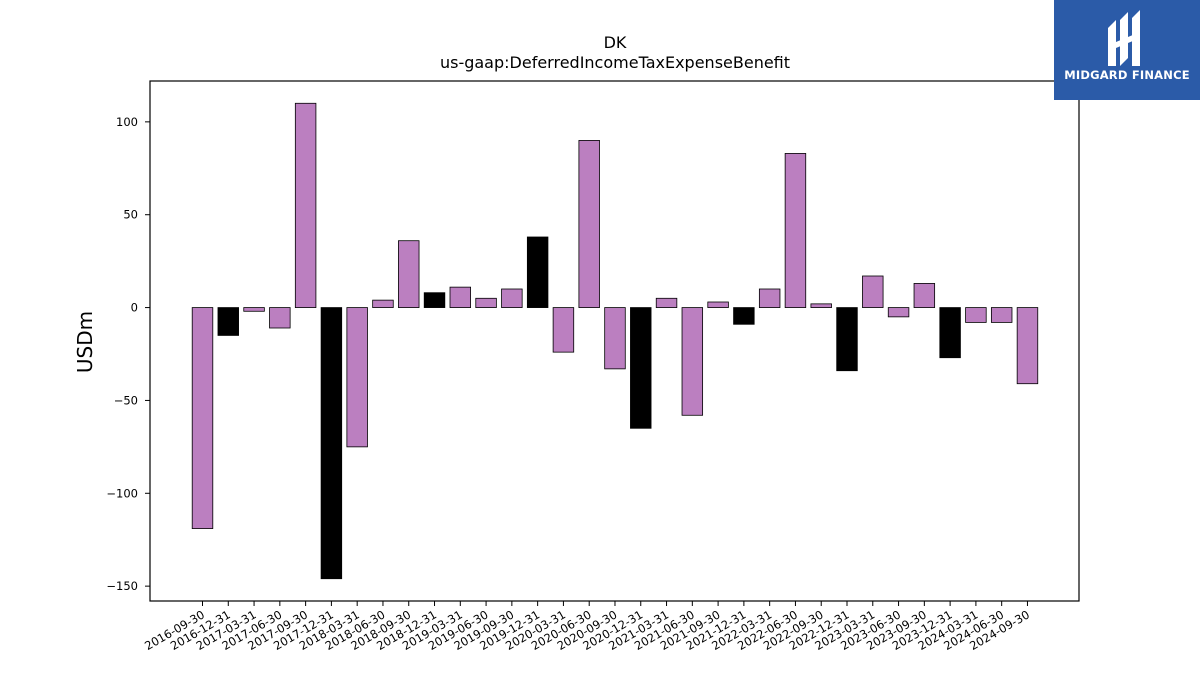 Image resolution: width=1200 pixels, height=675 pixels. What do you see at coordinates (128, 354) in the screenshot?
I see `y-ticks-group: 100 50 0 −50 −100 −150` at bounding box center [128, 354].